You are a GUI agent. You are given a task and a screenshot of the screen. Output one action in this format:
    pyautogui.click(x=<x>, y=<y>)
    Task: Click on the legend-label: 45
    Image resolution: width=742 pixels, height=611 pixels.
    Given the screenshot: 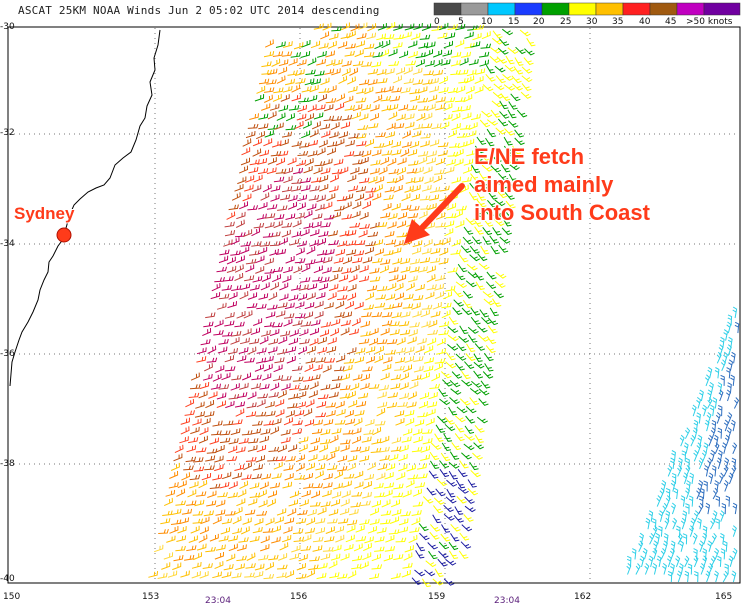 What is the action you would take?
    pyautogui.click(x=671, y=22)
    